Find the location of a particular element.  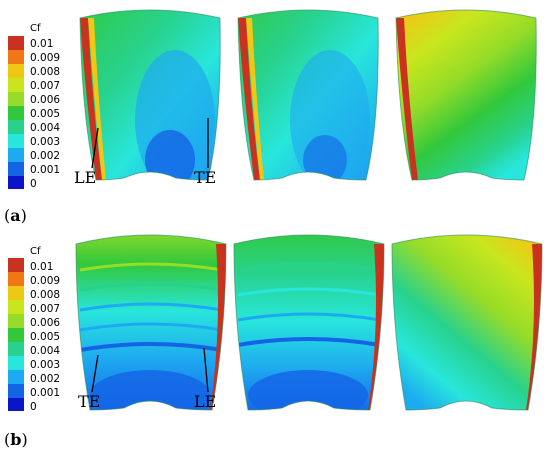

blade-contour-a3 is located at coordinates (466, 95).